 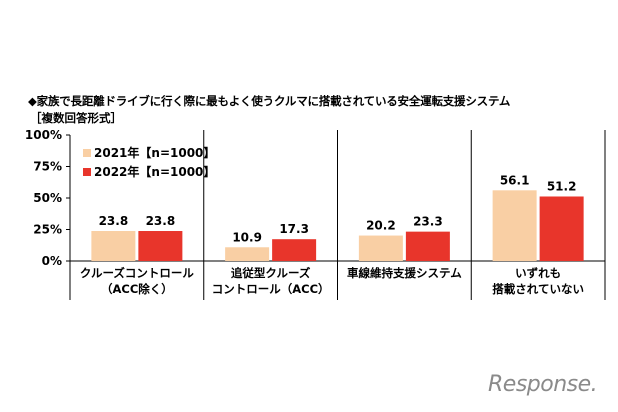 What do you see at coordinates (543, 384) in the screenshot?
I see `response-logo: Response.` at bounding box center [543, 384].